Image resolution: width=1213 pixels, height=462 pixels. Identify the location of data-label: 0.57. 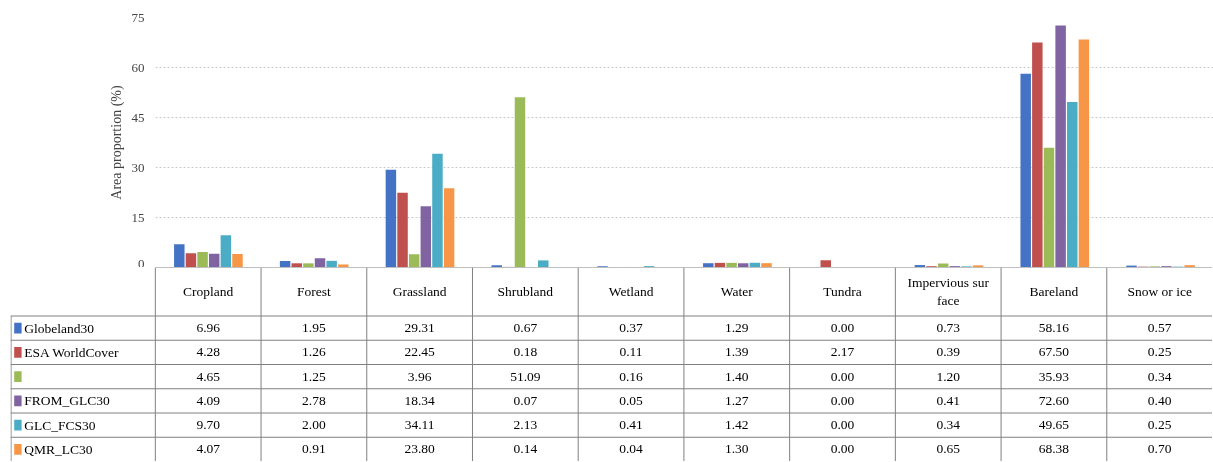
(1159, 328).